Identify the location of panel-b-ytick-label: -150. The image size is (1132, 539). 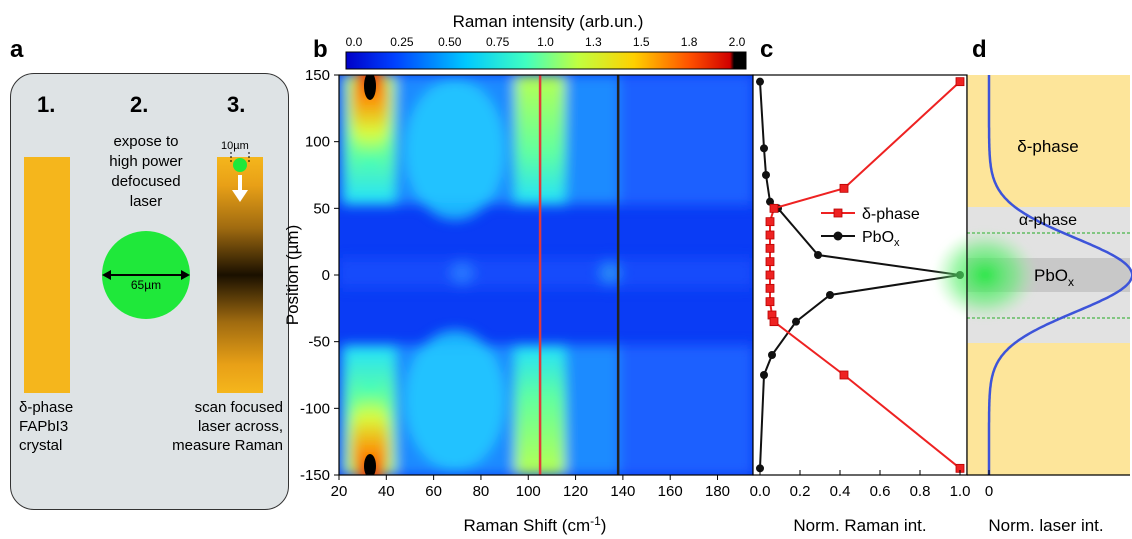
(315, 475).